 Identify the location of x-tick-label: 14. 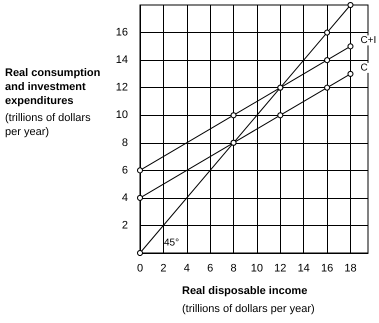
(304, 268).